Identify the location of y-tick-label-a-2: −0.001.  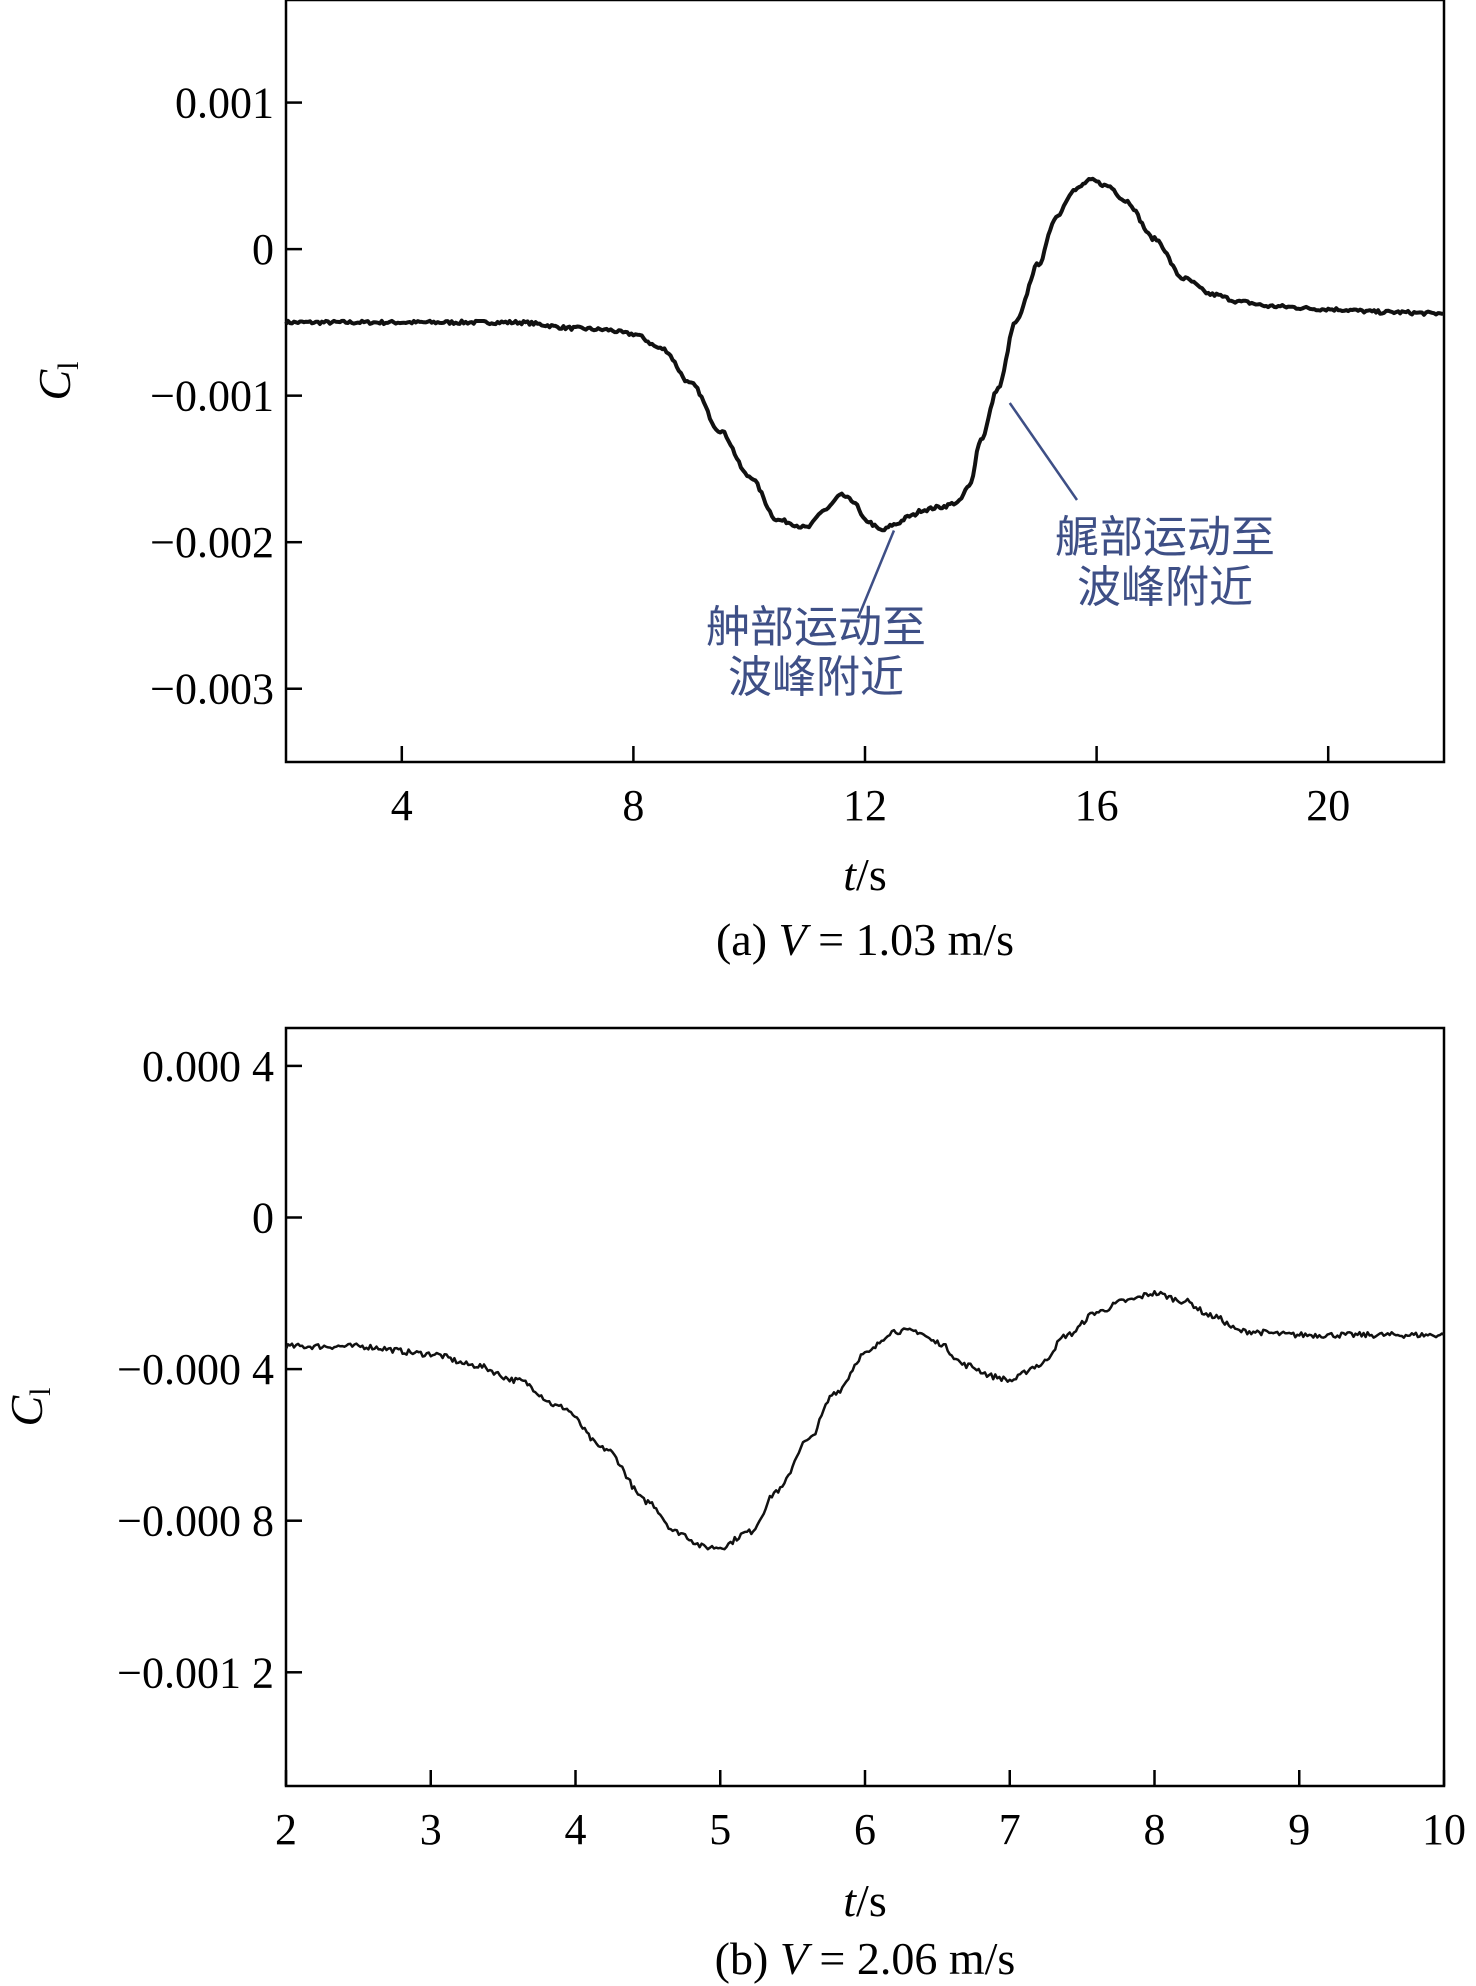
(212, 396).